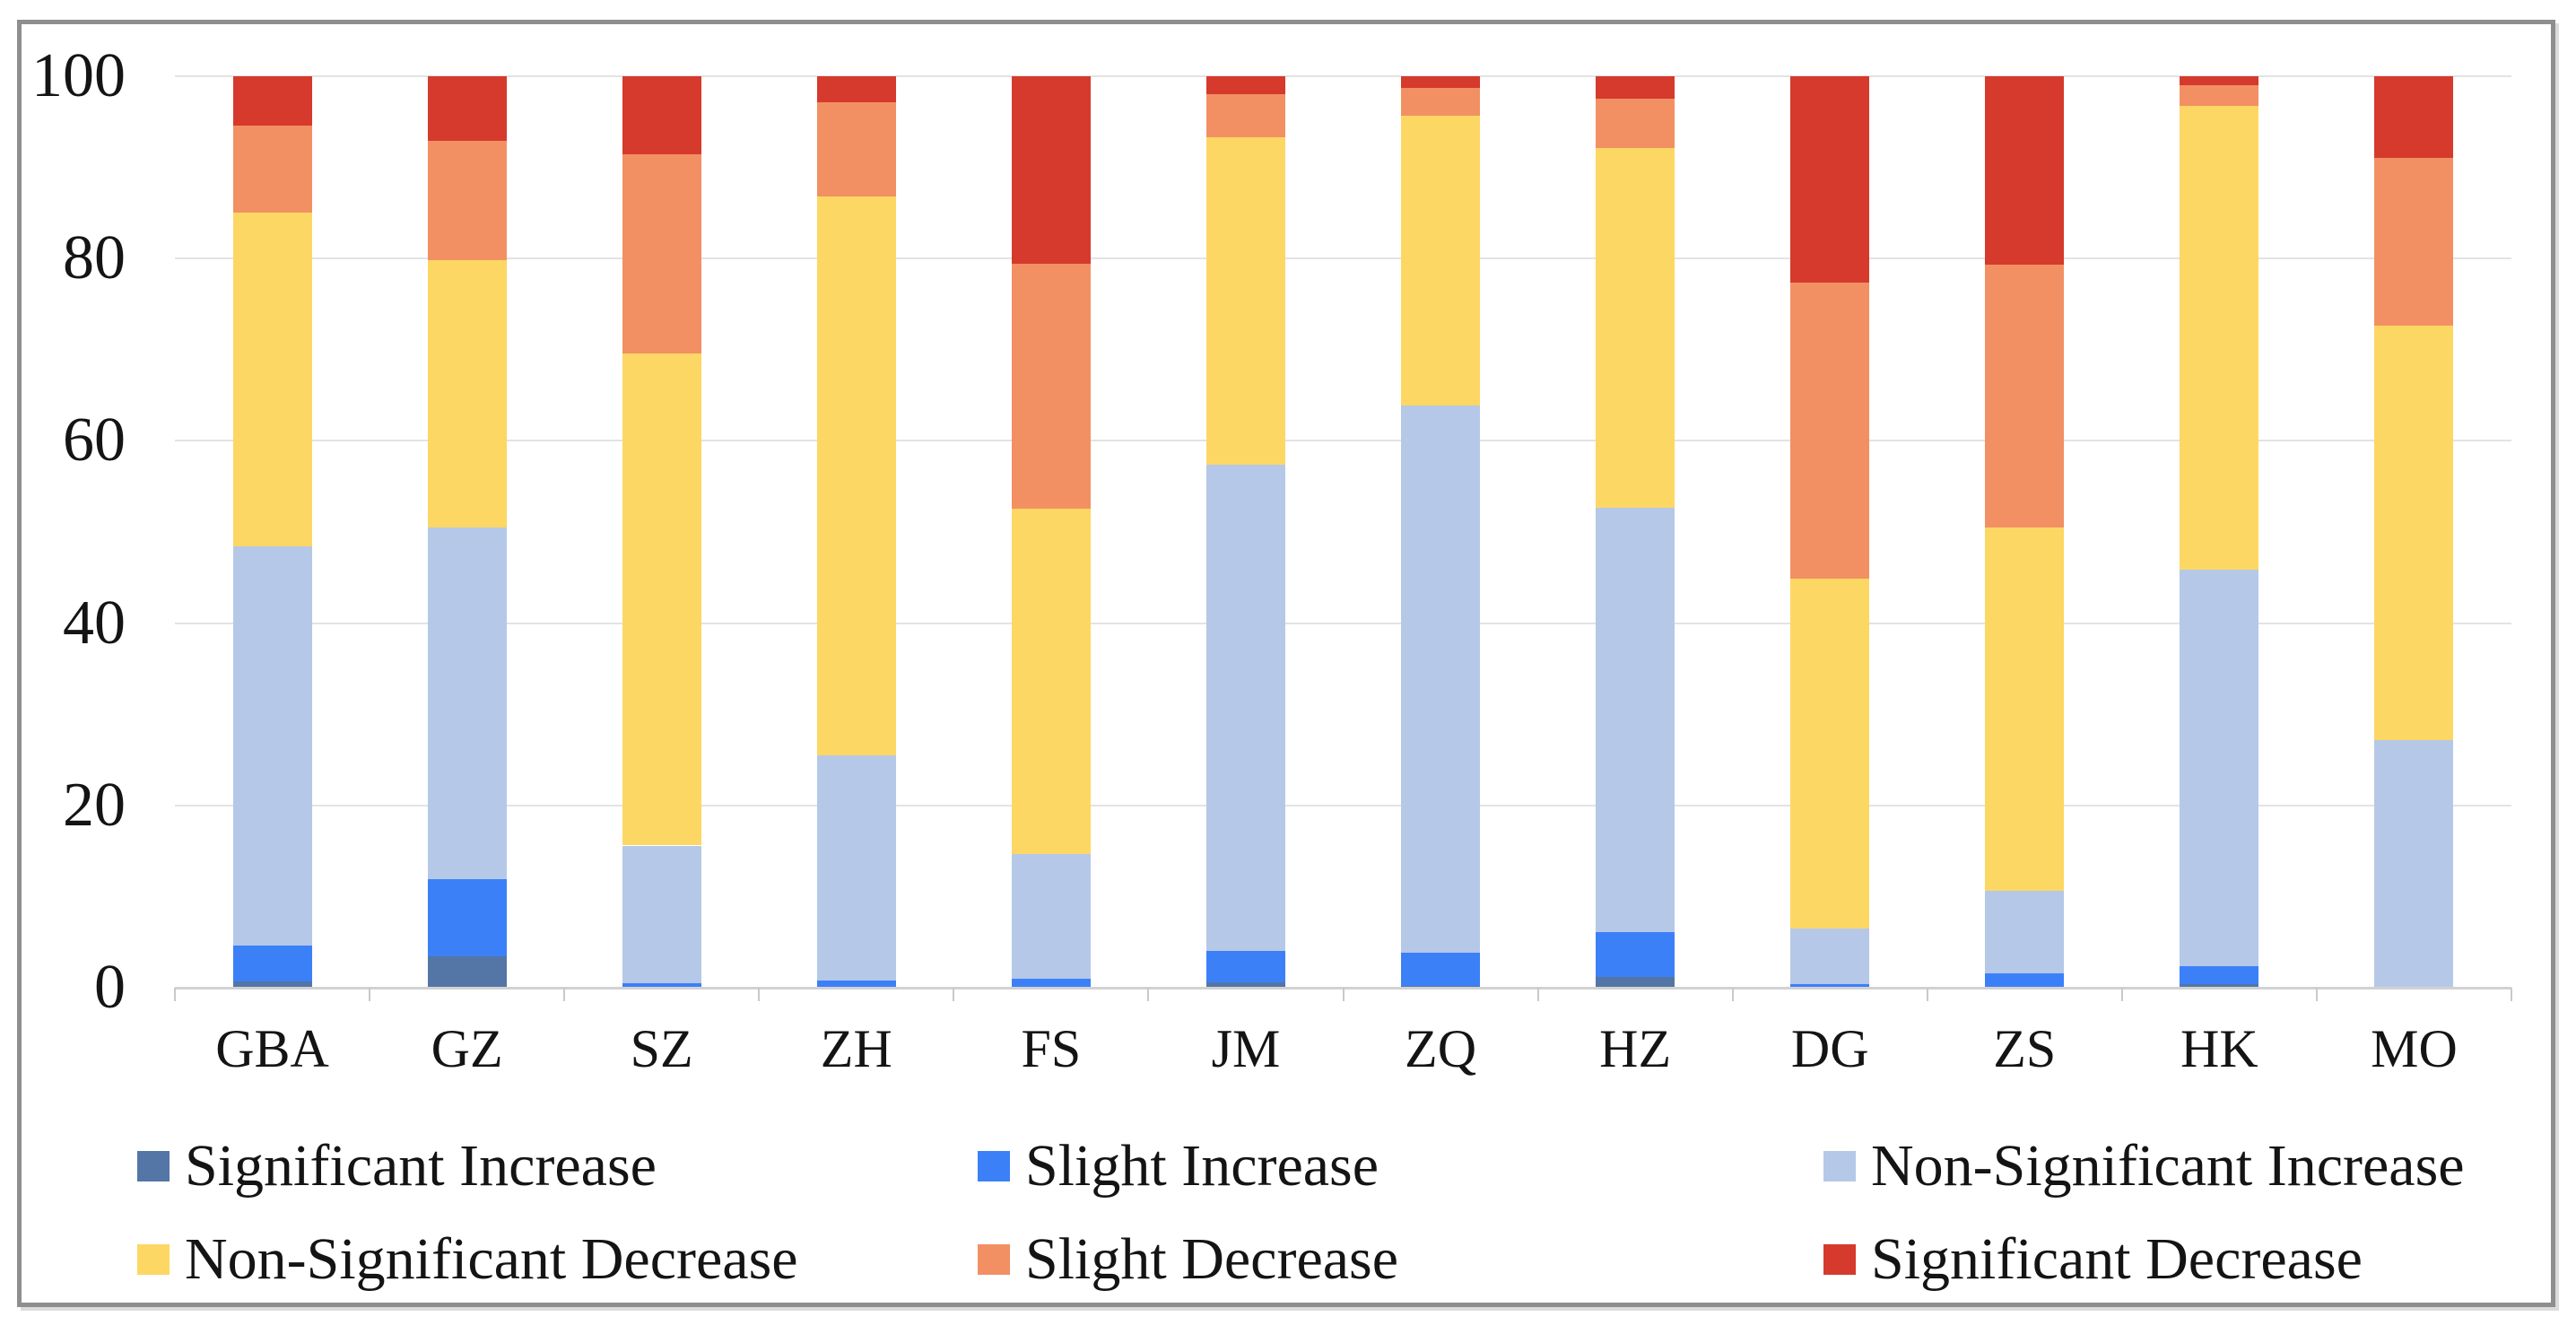 This screenshot has height=1334, width=2576. I want to click on legend-label: Non-Significant Decrease, so click(491, 1259).